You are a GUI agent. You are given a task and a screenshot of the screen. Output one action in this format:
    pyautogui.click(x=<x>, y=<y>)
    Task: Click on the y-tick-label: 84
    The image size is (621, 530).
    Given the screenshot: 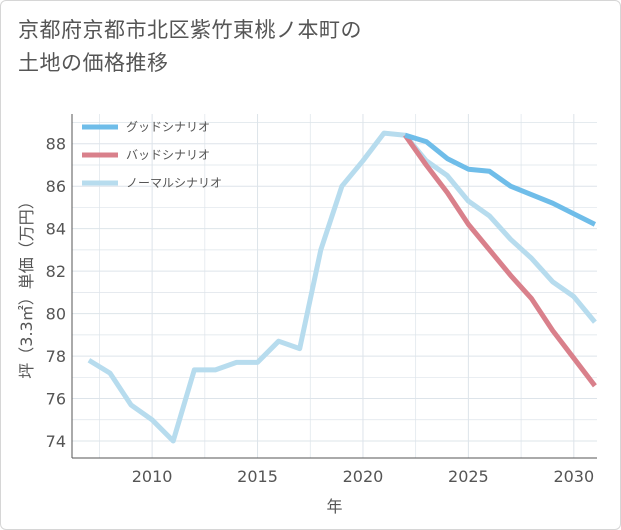 What is the action you would take?
    pyautogui.click(x=56, y=229)
    